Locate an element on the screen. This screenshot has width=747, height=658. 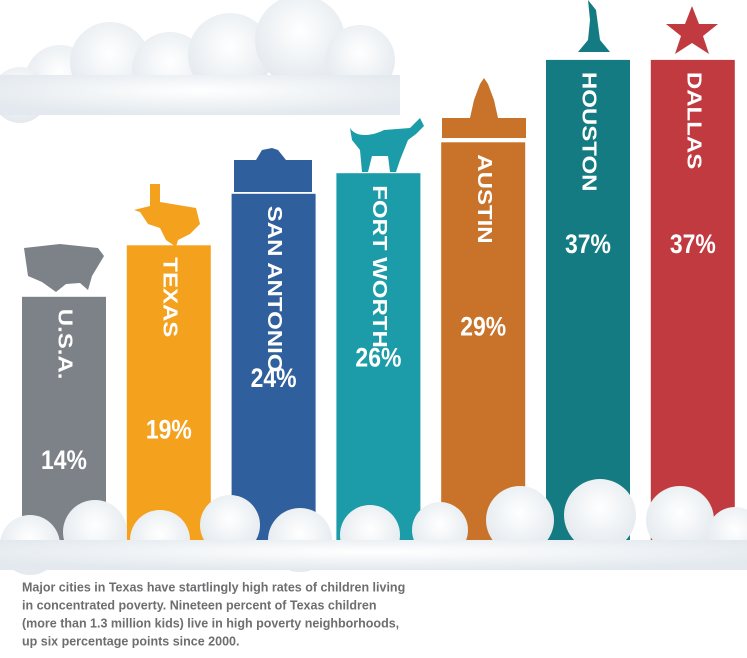
category-label: SAN ANTONIO is located at coordinates (275, 289).